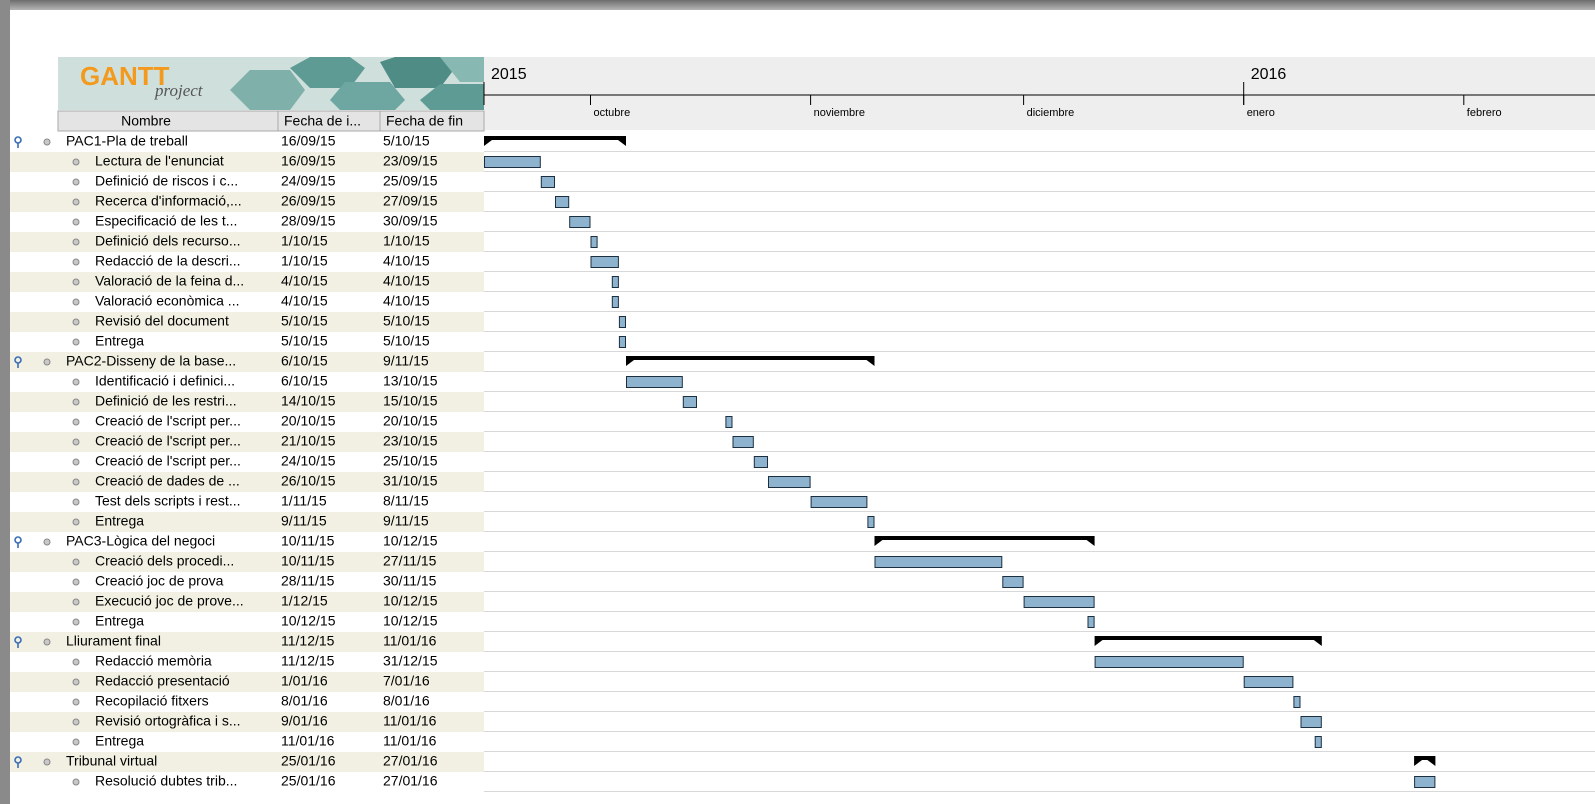 The height and width of the screenshot is (804, 1595). Describe the element at coordinates (304, 241) in the screenshot. I see `task-start: 1/10/15` at that location.